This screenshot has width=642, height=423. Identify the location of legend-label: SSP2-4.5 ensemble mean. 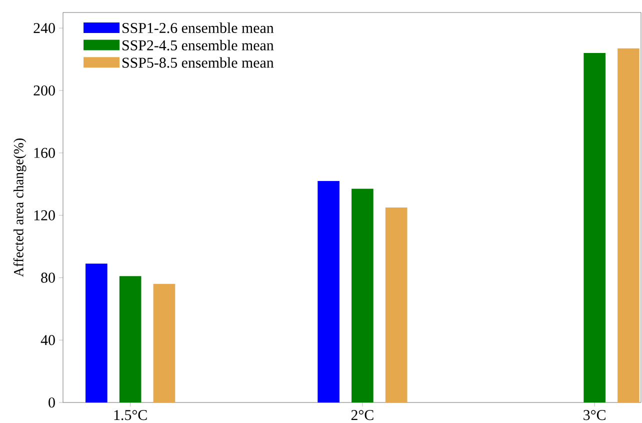
(198, 45).